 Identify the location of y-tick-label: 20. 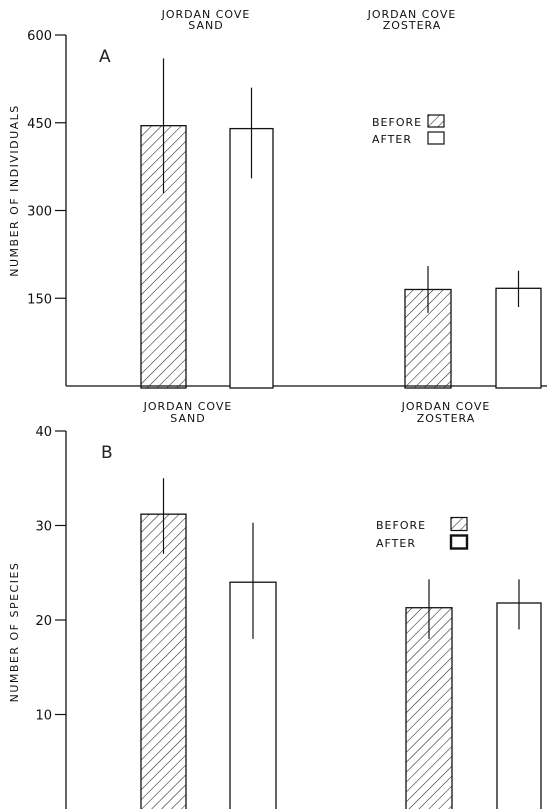
(43, 621).